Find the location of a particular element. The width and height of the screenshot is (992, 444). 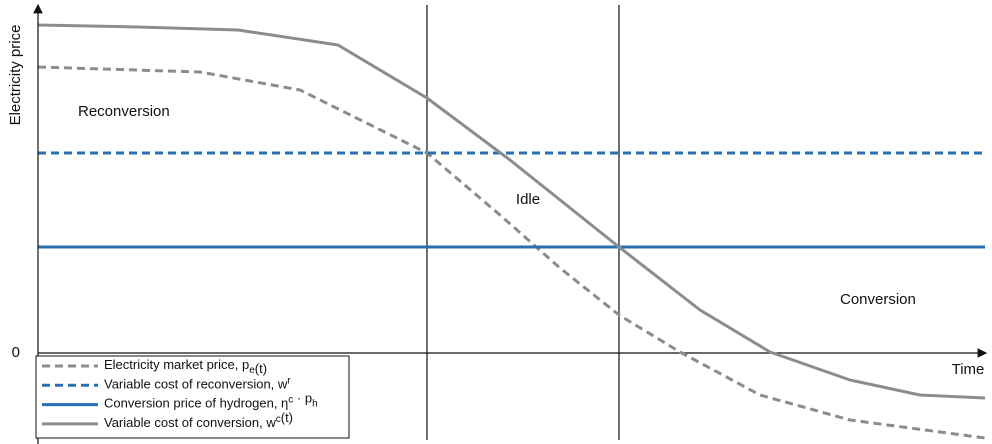

legend-label: Electricity market price, pe(t) is located at coordinates (185, 366).